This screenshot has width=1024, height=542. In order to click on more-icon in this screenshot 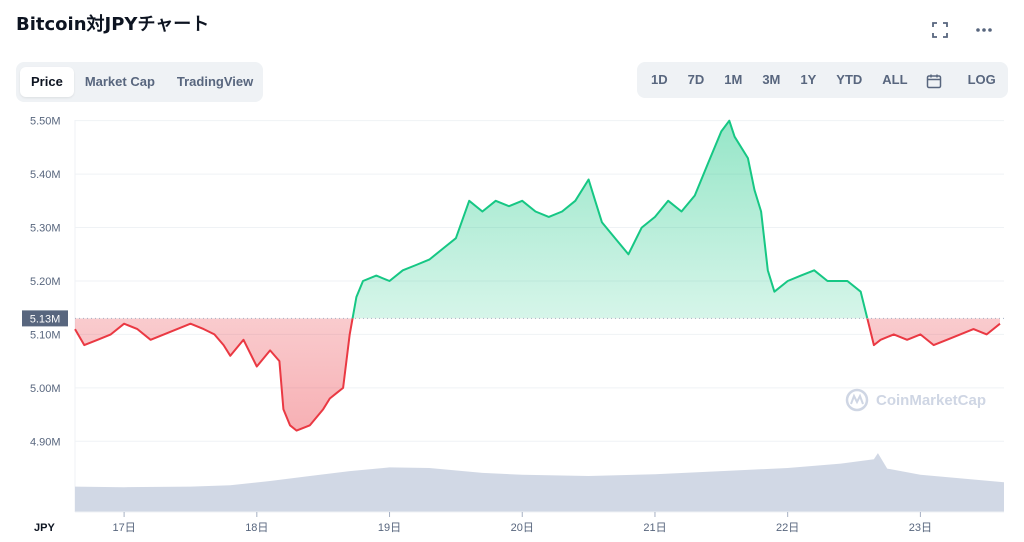, I will do `click(984, 30)`.